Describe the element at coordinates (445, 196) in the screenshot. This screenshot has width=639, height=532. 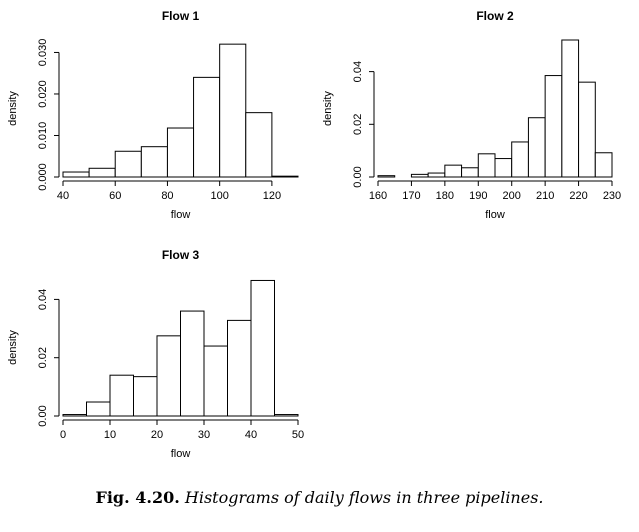
I see `x-tick-label: 180` at that location.